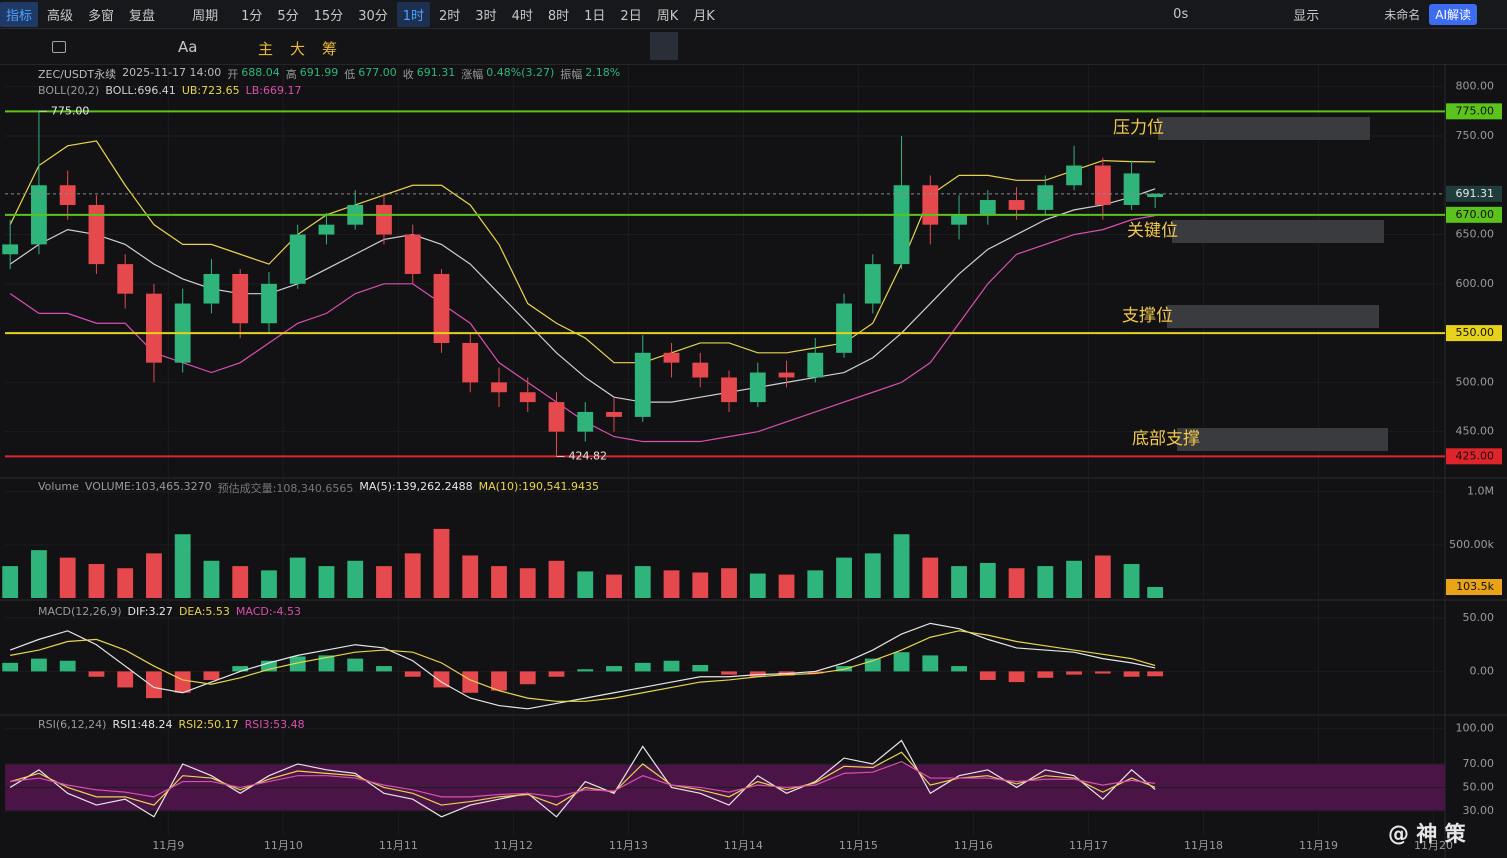 The height and width of the screenshot is (858, 1507). I want to click on period-button: 8时, so click(558, 16).